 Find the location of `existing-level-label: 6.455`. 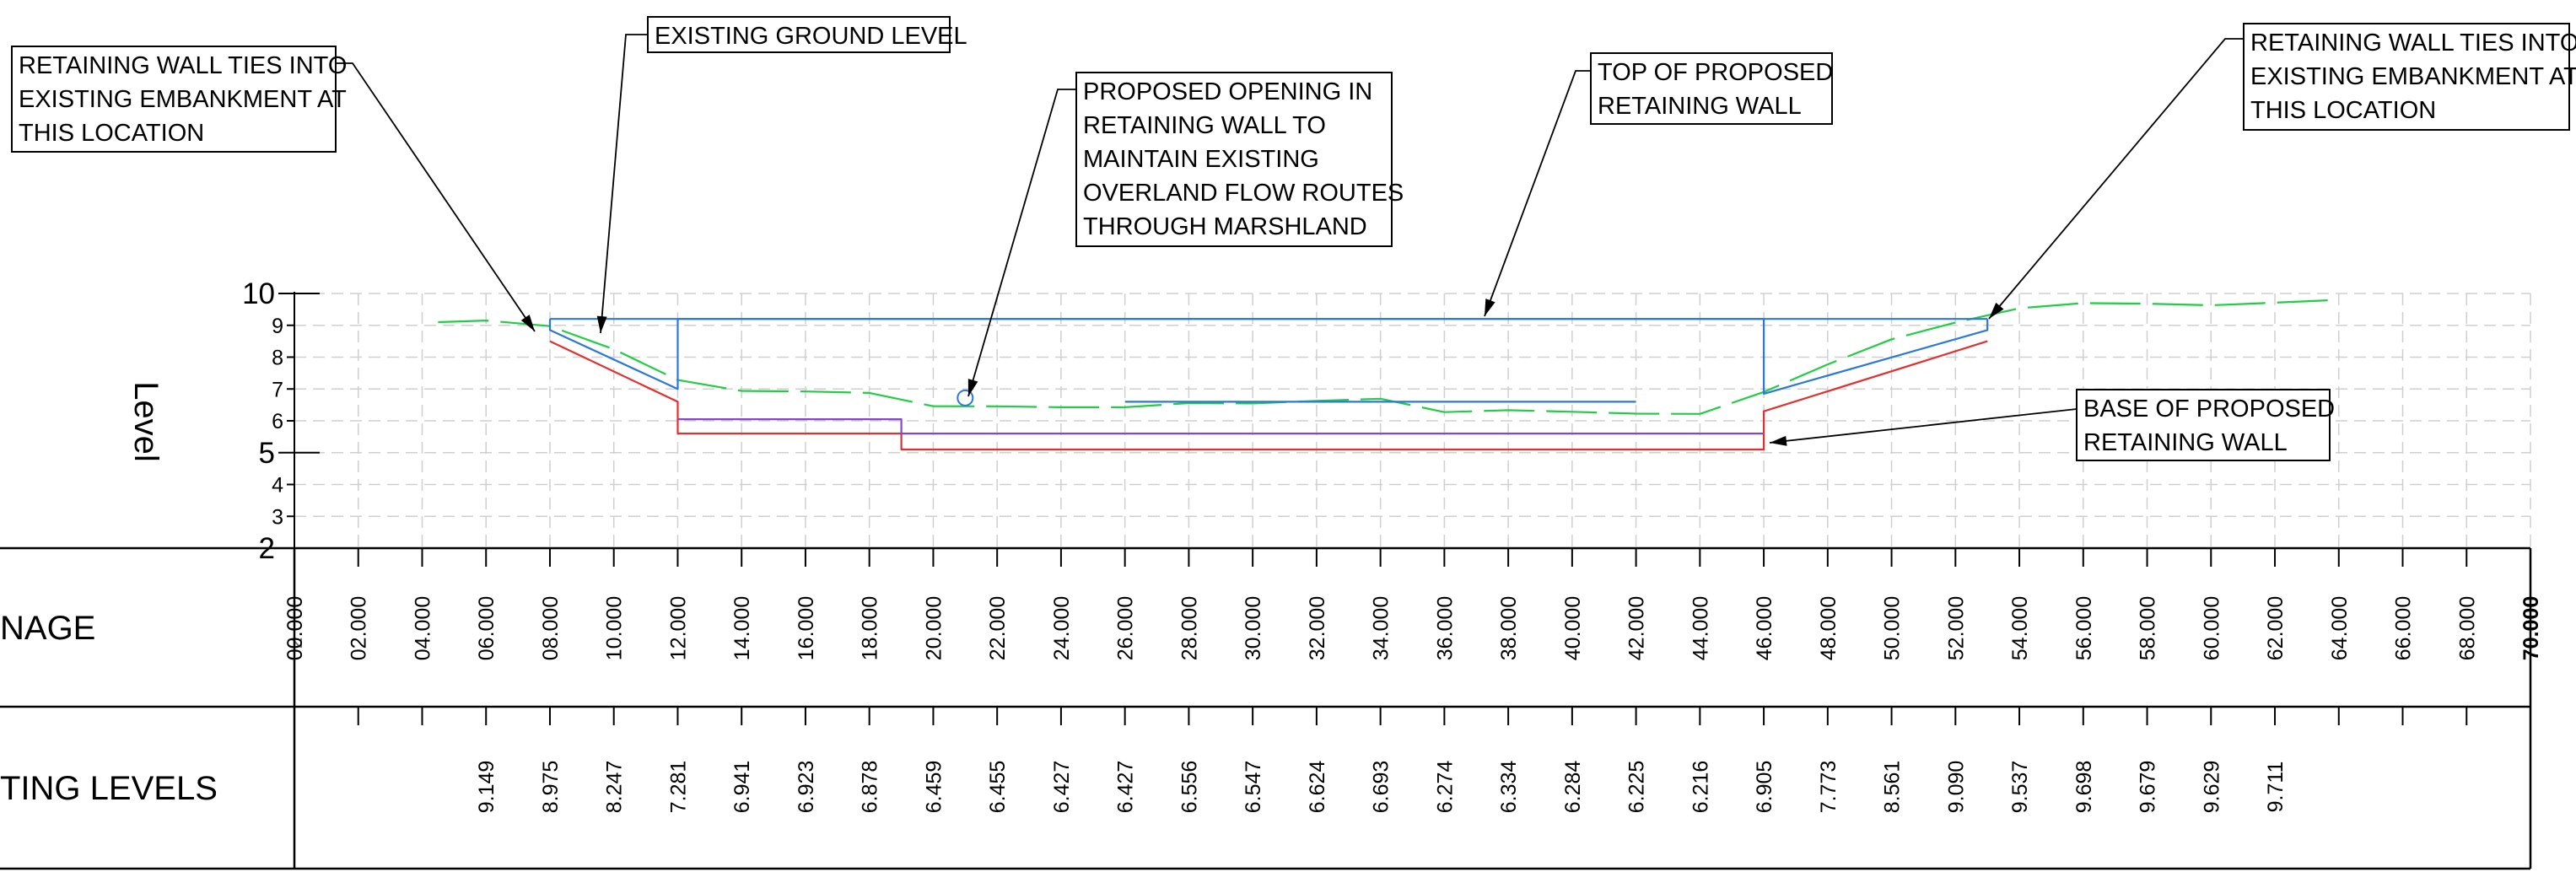

existing-level-label: 6.455 is located at coordinates (998, 787).